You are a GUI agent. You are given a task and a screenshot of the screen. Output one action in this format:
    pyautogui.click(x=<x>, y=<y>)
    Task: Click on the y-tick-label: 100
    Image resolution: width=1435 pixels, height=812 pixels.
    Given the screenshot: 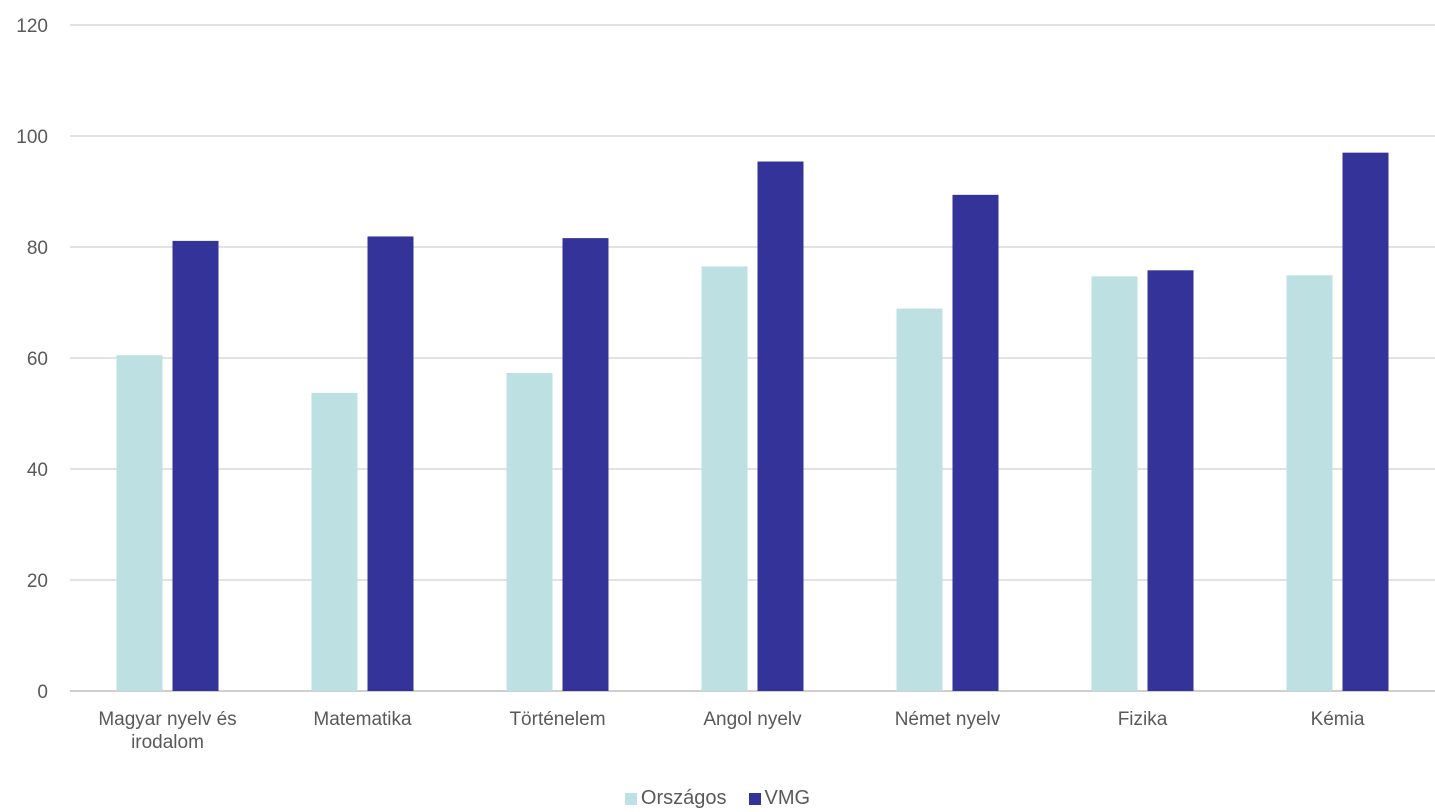 What is the action you would take?
    pyautogui.click(x=32, y=137)
    